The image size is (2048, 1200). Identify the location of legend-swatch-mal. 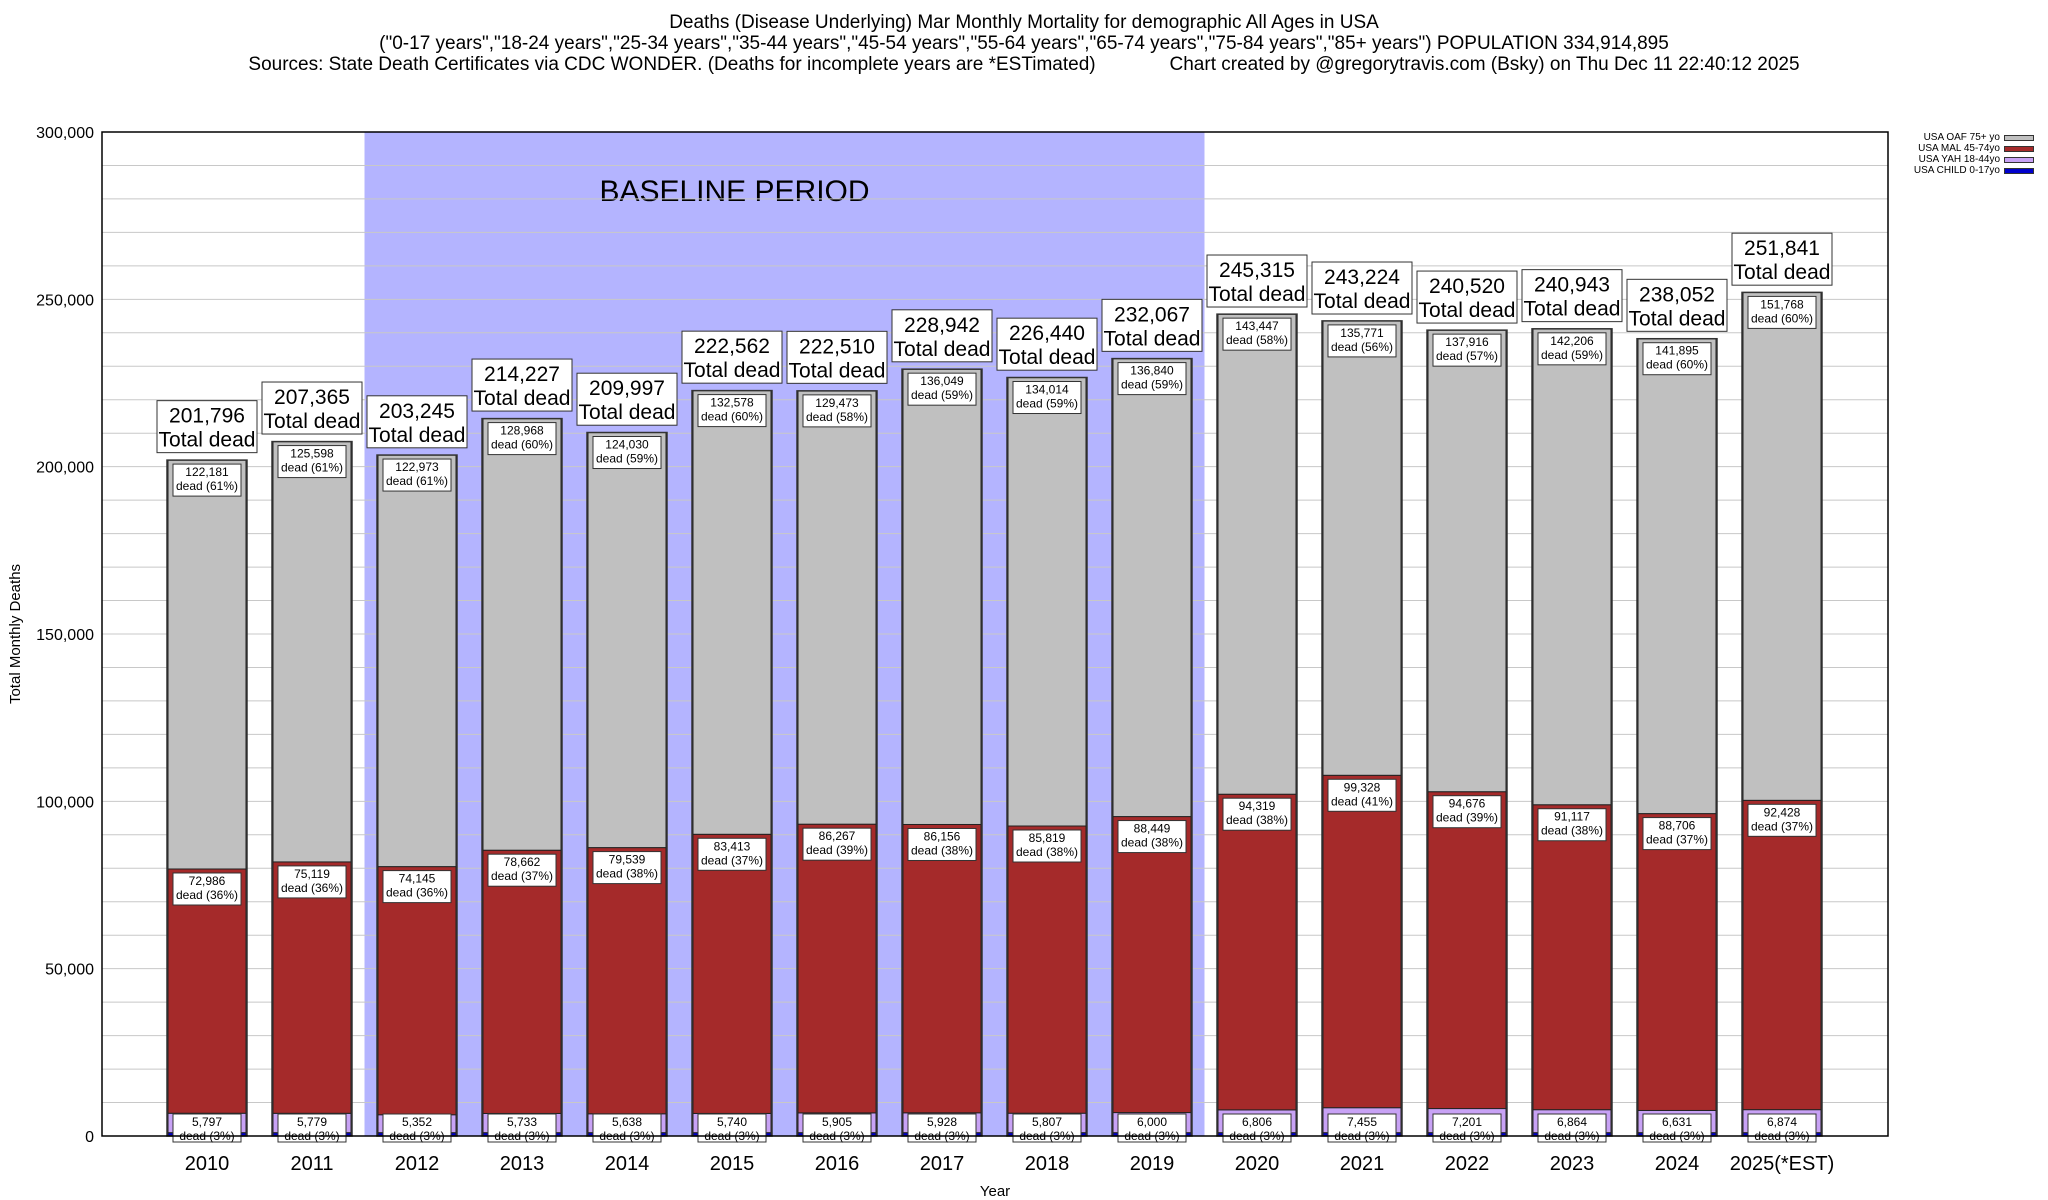
(2019, 149).